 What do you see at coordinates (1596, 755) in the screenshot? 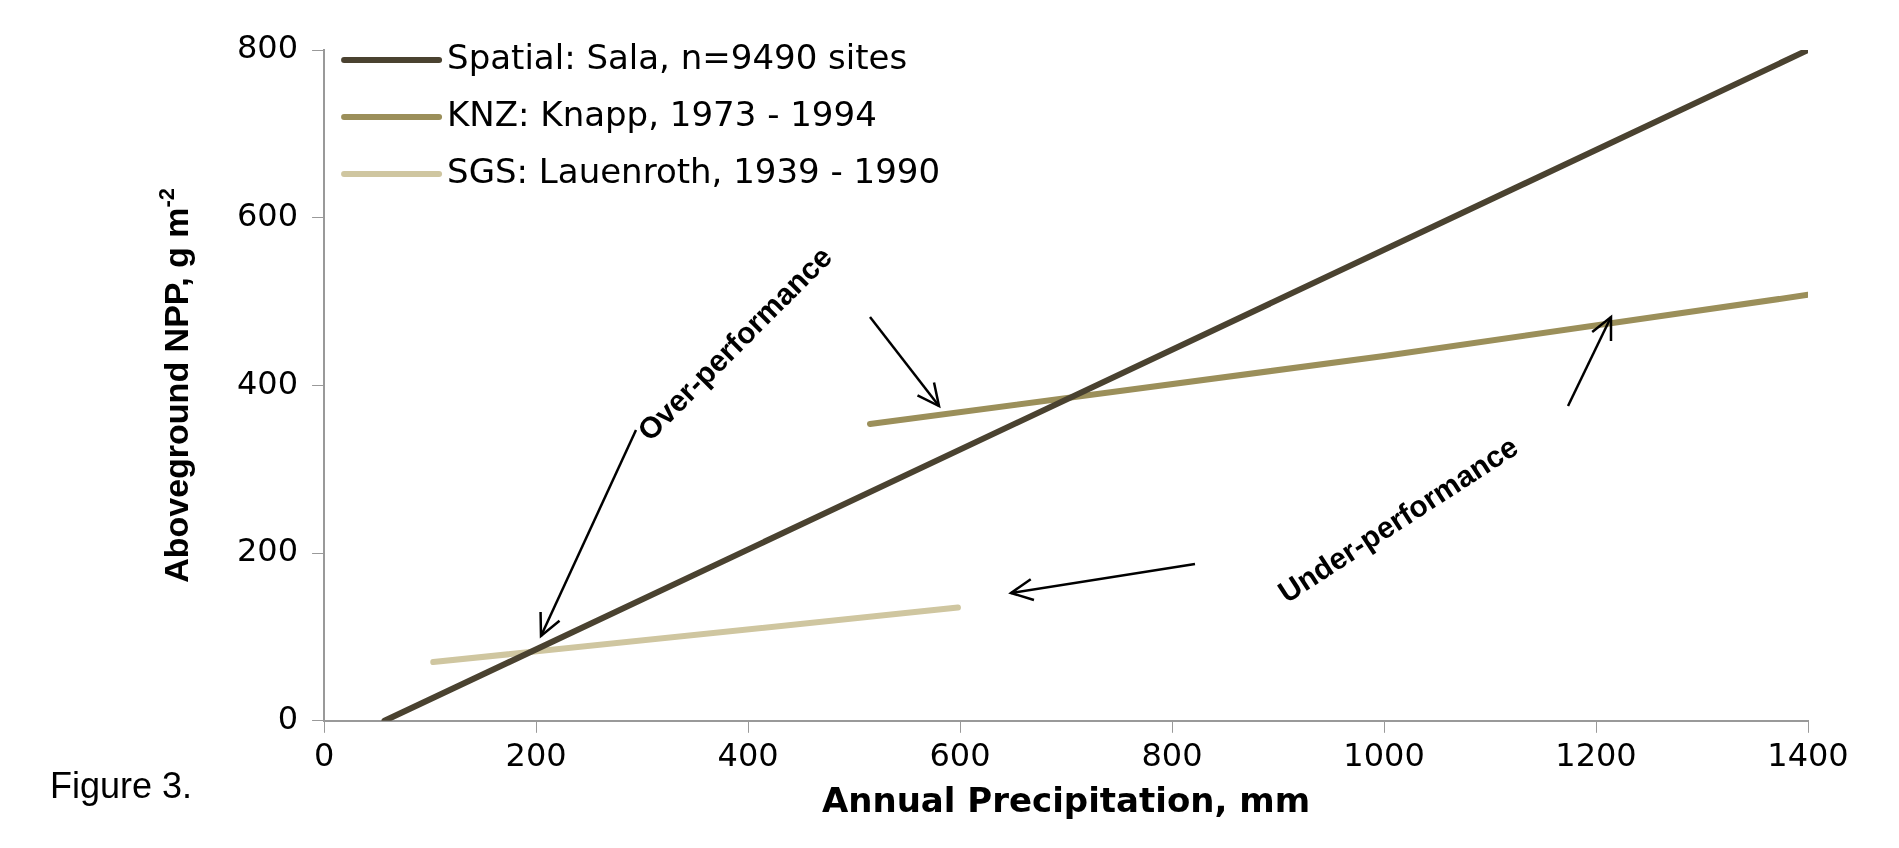
I see `x-tick-label: 1200` at bounding box center [1596, 755].